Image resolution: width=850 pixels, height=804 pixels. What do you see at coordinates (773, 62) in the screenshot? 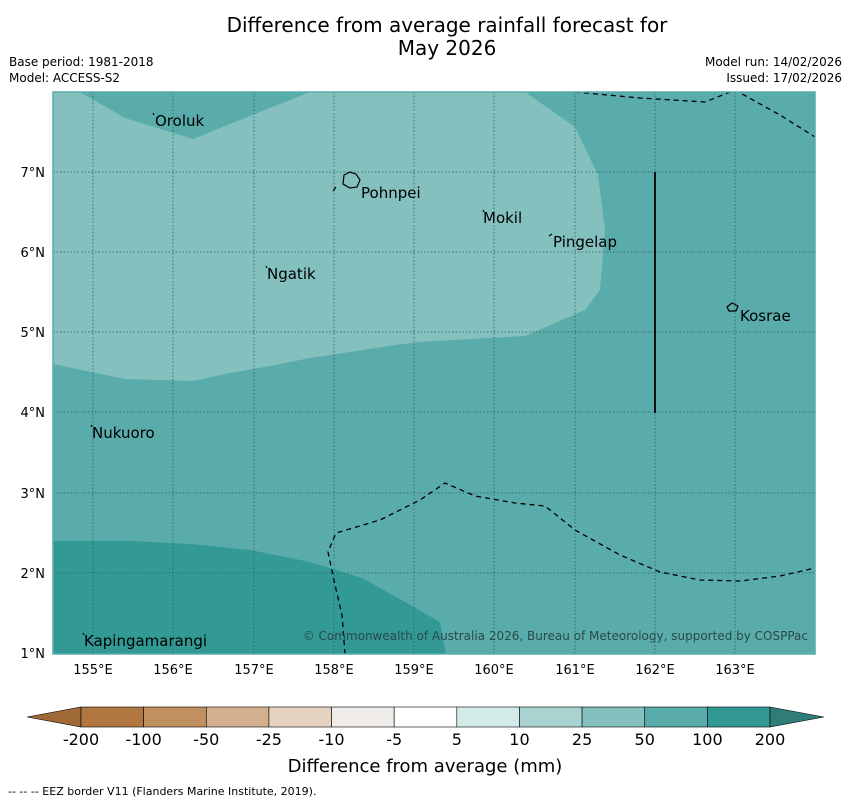
I see `model-run-text: Model run: 14/02/2026` at bounding box center [773, 62].